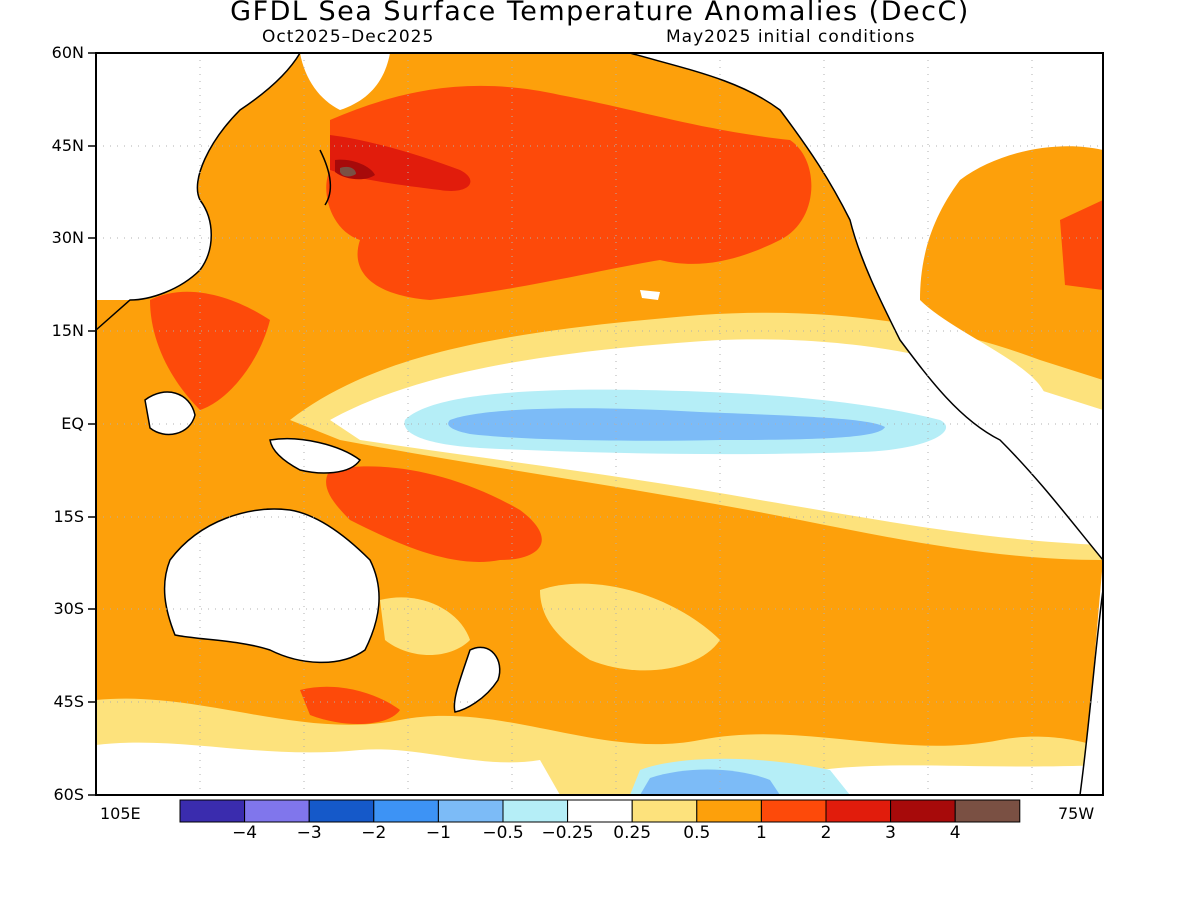  Describe the element at coordinates (309, 833) in the screenshot. I see `legend-tick-label: −3` at that location.